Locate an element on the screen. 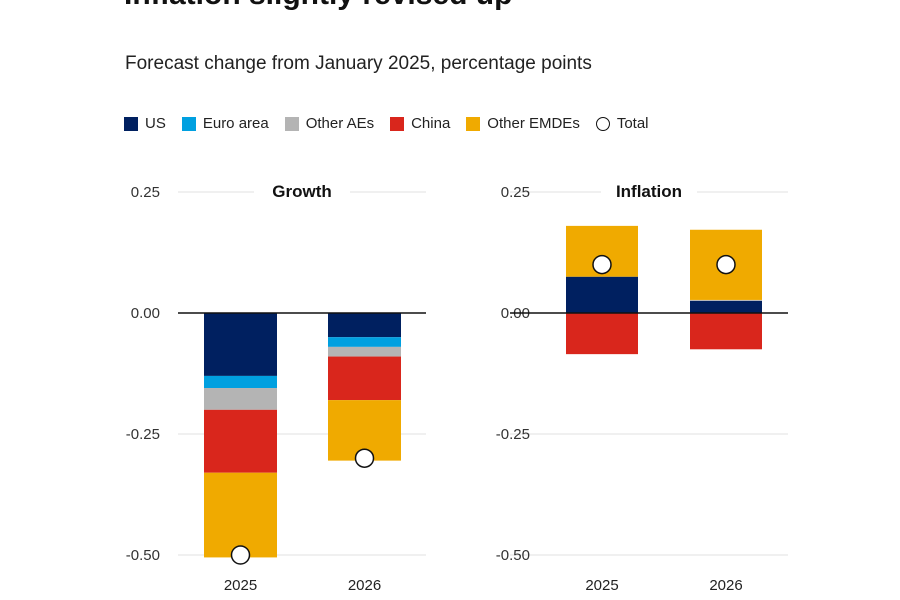 The height and width of the screenshot is (600, 900). legend-item: Other AEs is located at coordinates (329, 123).